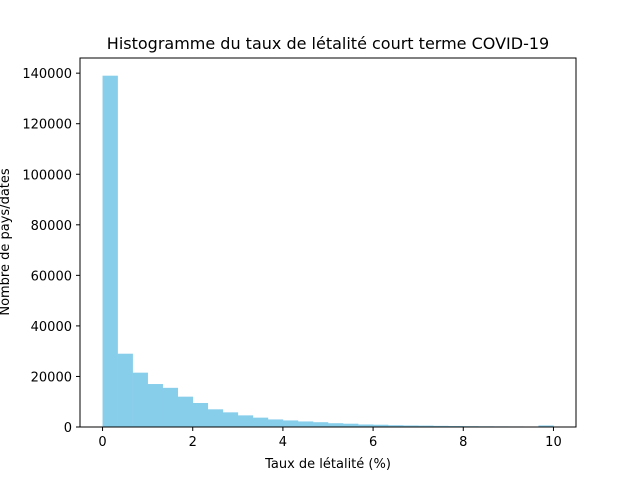 This screenshot has width=640, height=480. Describe the element at coordinates (51, 226) in the screenshot. I see `y-tick-label: 80000` at that location.